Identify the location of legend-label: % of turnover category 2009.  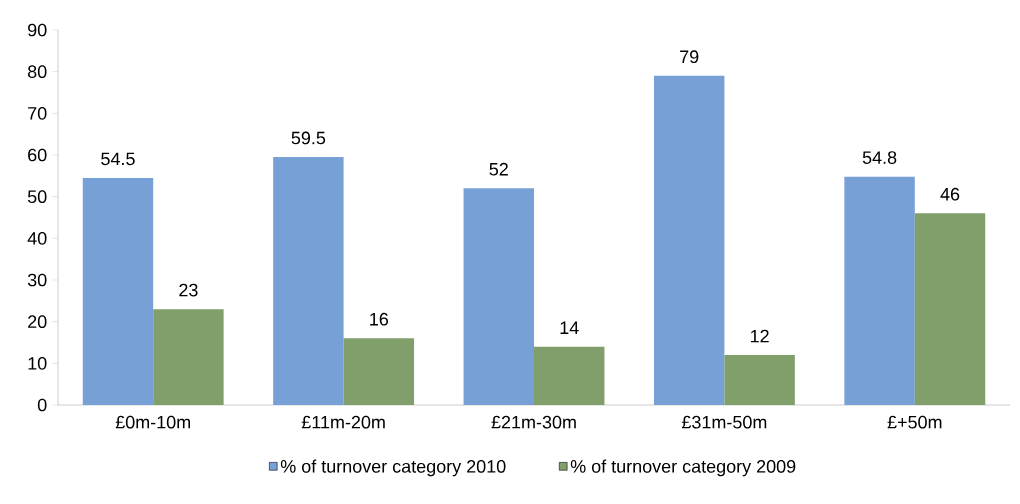
(683, 468).